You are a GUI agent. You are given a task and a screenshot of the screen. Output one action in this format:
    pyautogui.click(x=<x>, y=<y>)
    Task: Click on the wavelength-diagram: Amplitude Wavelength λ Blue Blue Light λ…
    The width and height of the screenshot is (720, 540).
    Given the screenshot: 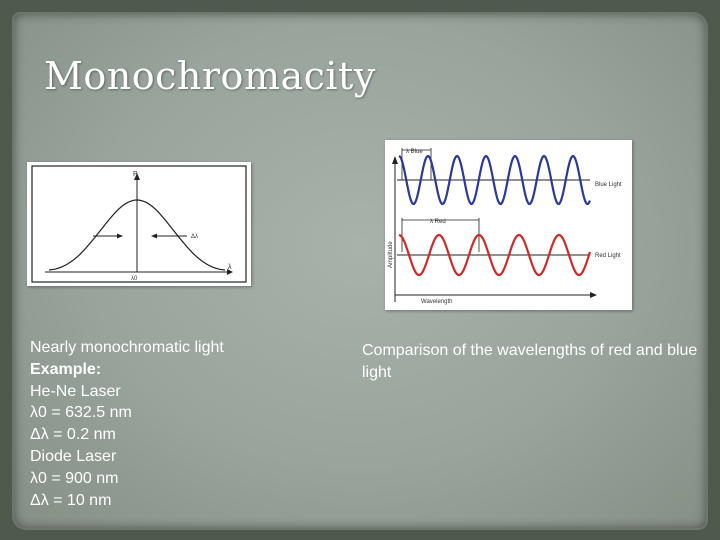 What is the action you would take?
    pyautogui.click(x=505, y=226)
    